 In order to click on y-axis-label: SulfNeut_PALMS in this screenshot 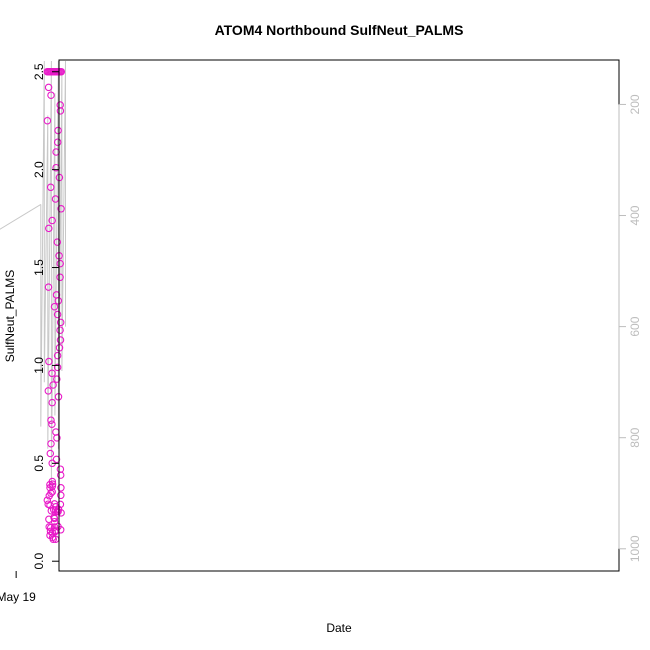, I will do `click(10, 316)`.